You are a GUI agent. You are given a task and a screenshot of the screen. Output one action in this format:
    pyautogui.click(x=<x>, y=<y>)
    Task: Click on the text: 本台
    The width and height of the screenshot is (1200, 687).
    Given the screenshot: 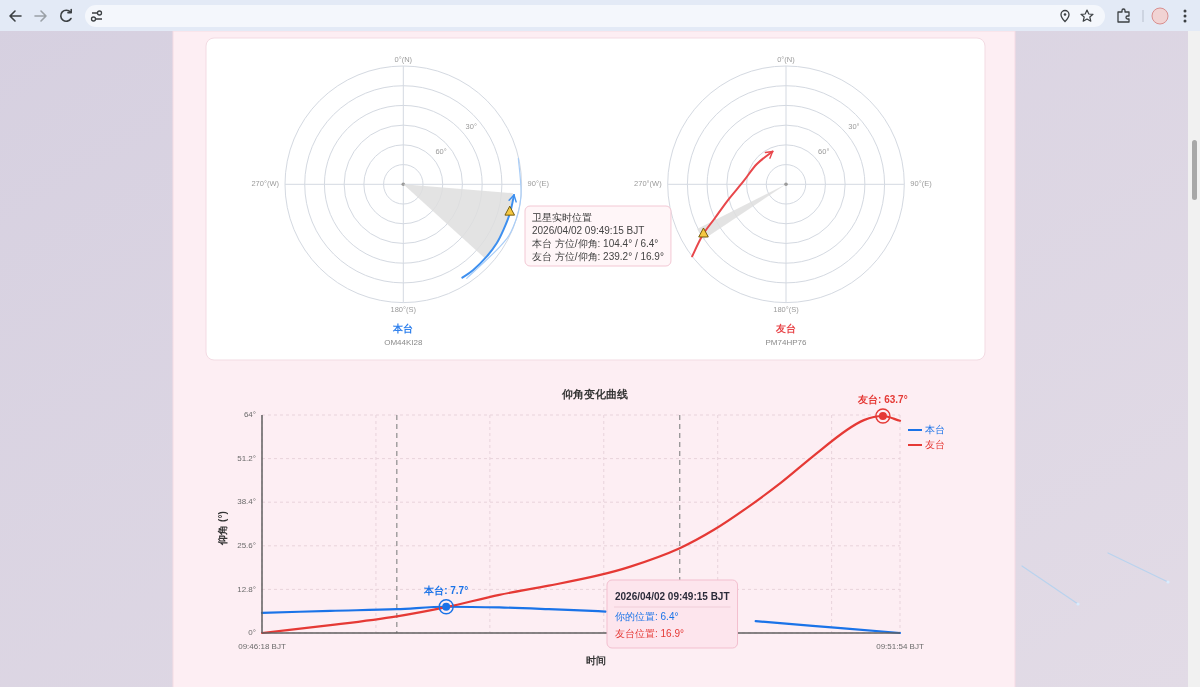 What is the action you would take?
    pyautogui.click(x=403, y=328)
    